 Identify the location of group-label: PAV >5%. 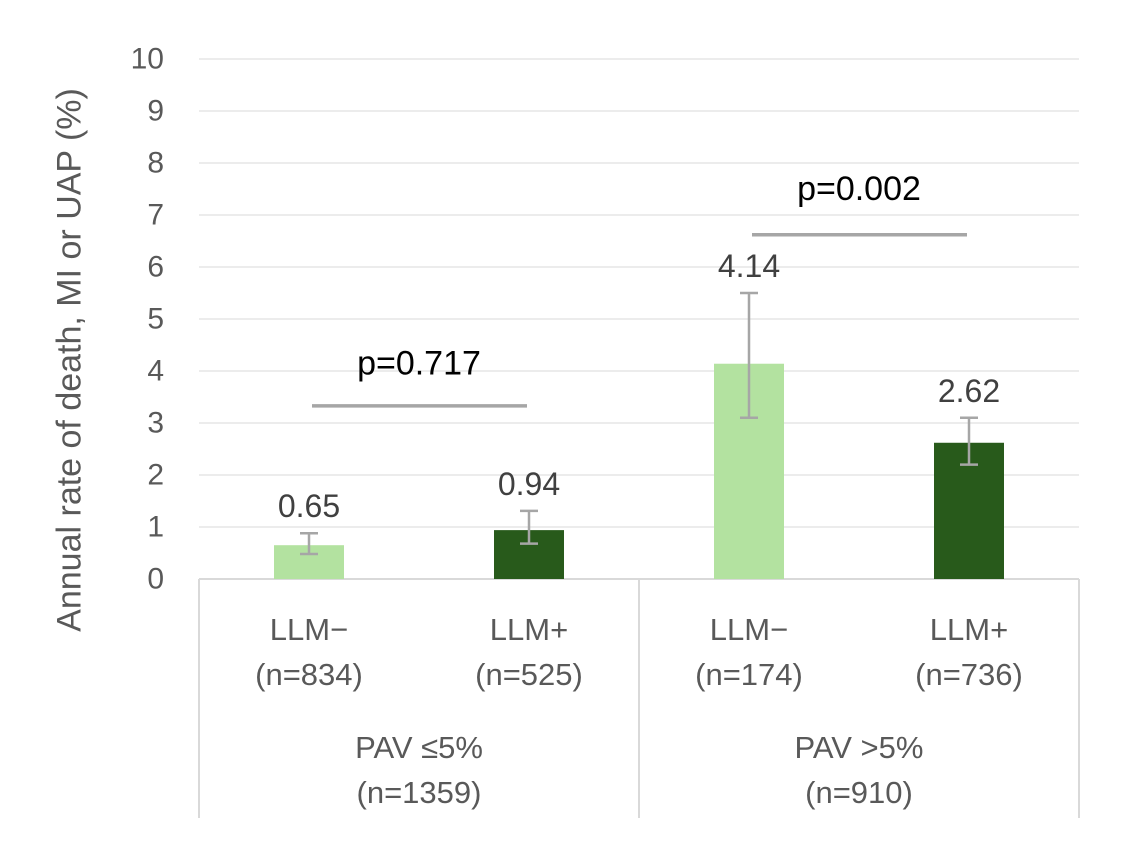
(859, 747).